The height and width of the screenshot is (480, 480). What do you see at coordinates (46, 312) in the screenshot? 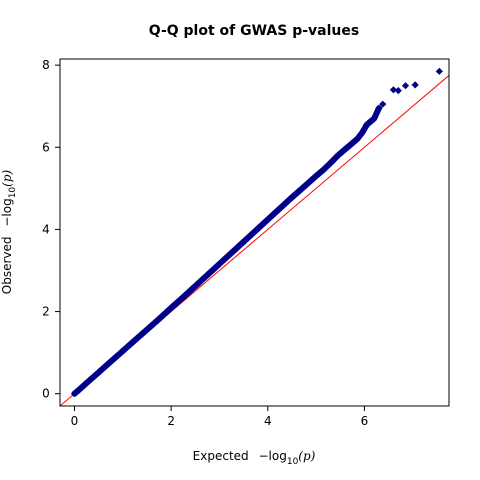
I see `y-tick-label: 2` at bounding box center [46, 312].